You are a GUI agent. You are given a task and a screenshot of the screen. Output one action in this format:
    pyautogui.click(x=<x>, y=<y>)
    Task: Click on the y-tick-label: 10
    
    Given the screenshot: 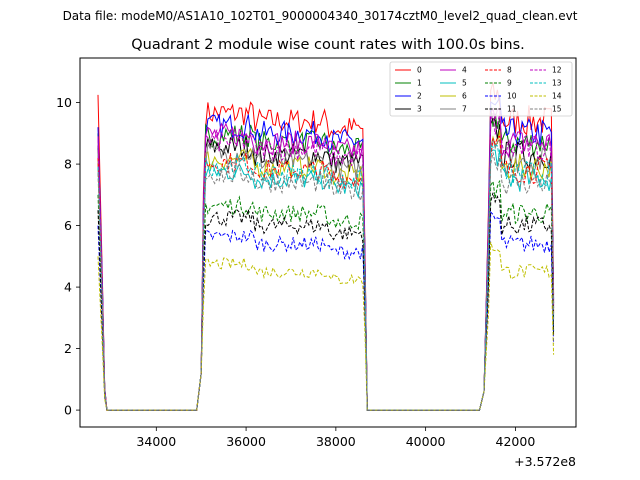 What is the action you would take?
    pyautogui.click(x=64, y=102)
    